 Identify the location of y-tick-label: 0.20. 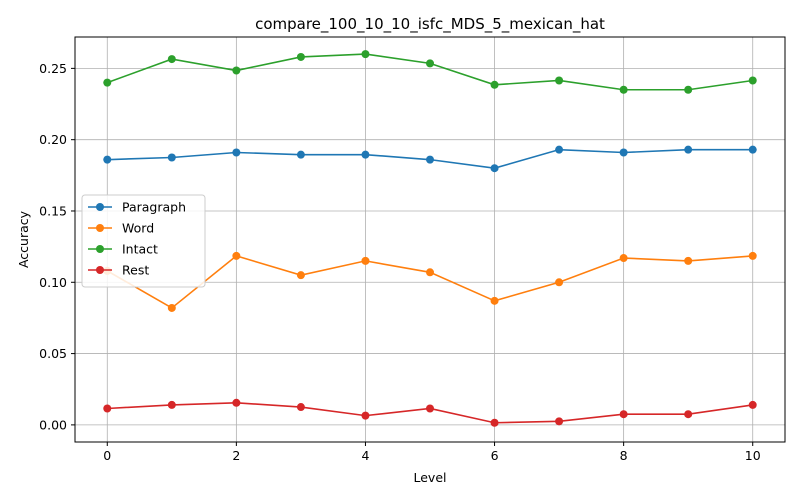
(53, 139).